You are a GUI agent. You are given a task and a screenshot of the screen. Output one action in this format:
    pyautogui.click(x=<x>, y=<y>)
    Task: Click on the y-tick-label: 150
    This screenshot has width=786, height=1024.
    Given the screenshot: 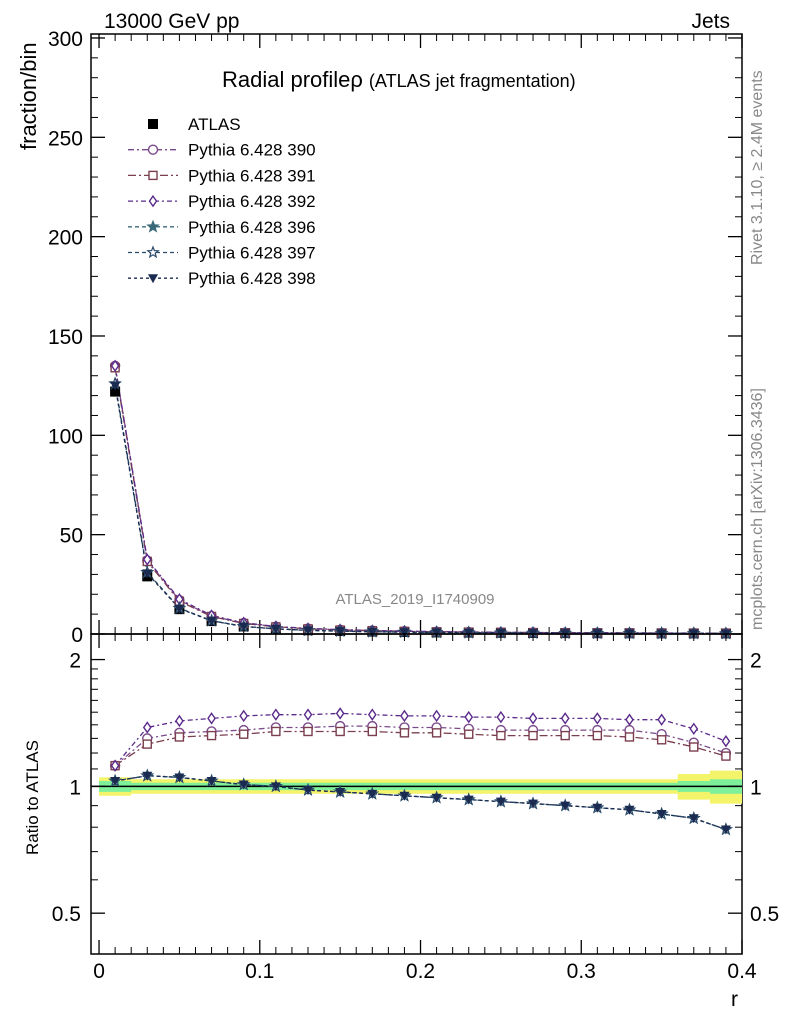 What is the action you would take?
    pyautogui.click(x=65, y=337)
    